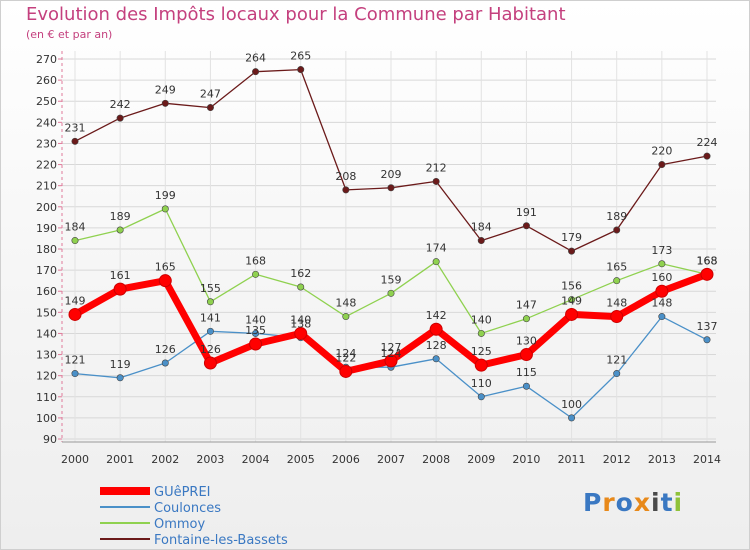 The width and height of the screenshot is (750, 550). I want to click on point-gu-prei-2004, so click(256, 344).